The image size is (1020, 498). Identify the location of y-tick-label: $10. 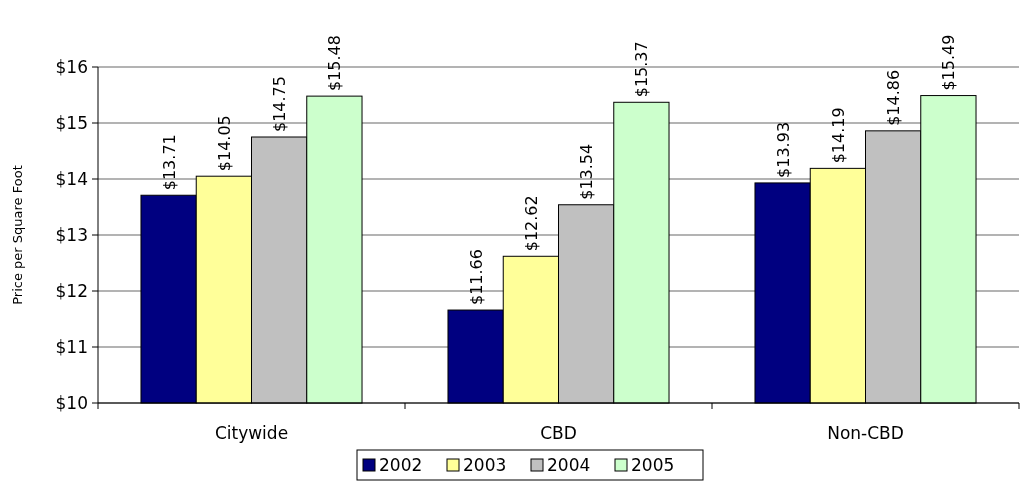
(71, 402).